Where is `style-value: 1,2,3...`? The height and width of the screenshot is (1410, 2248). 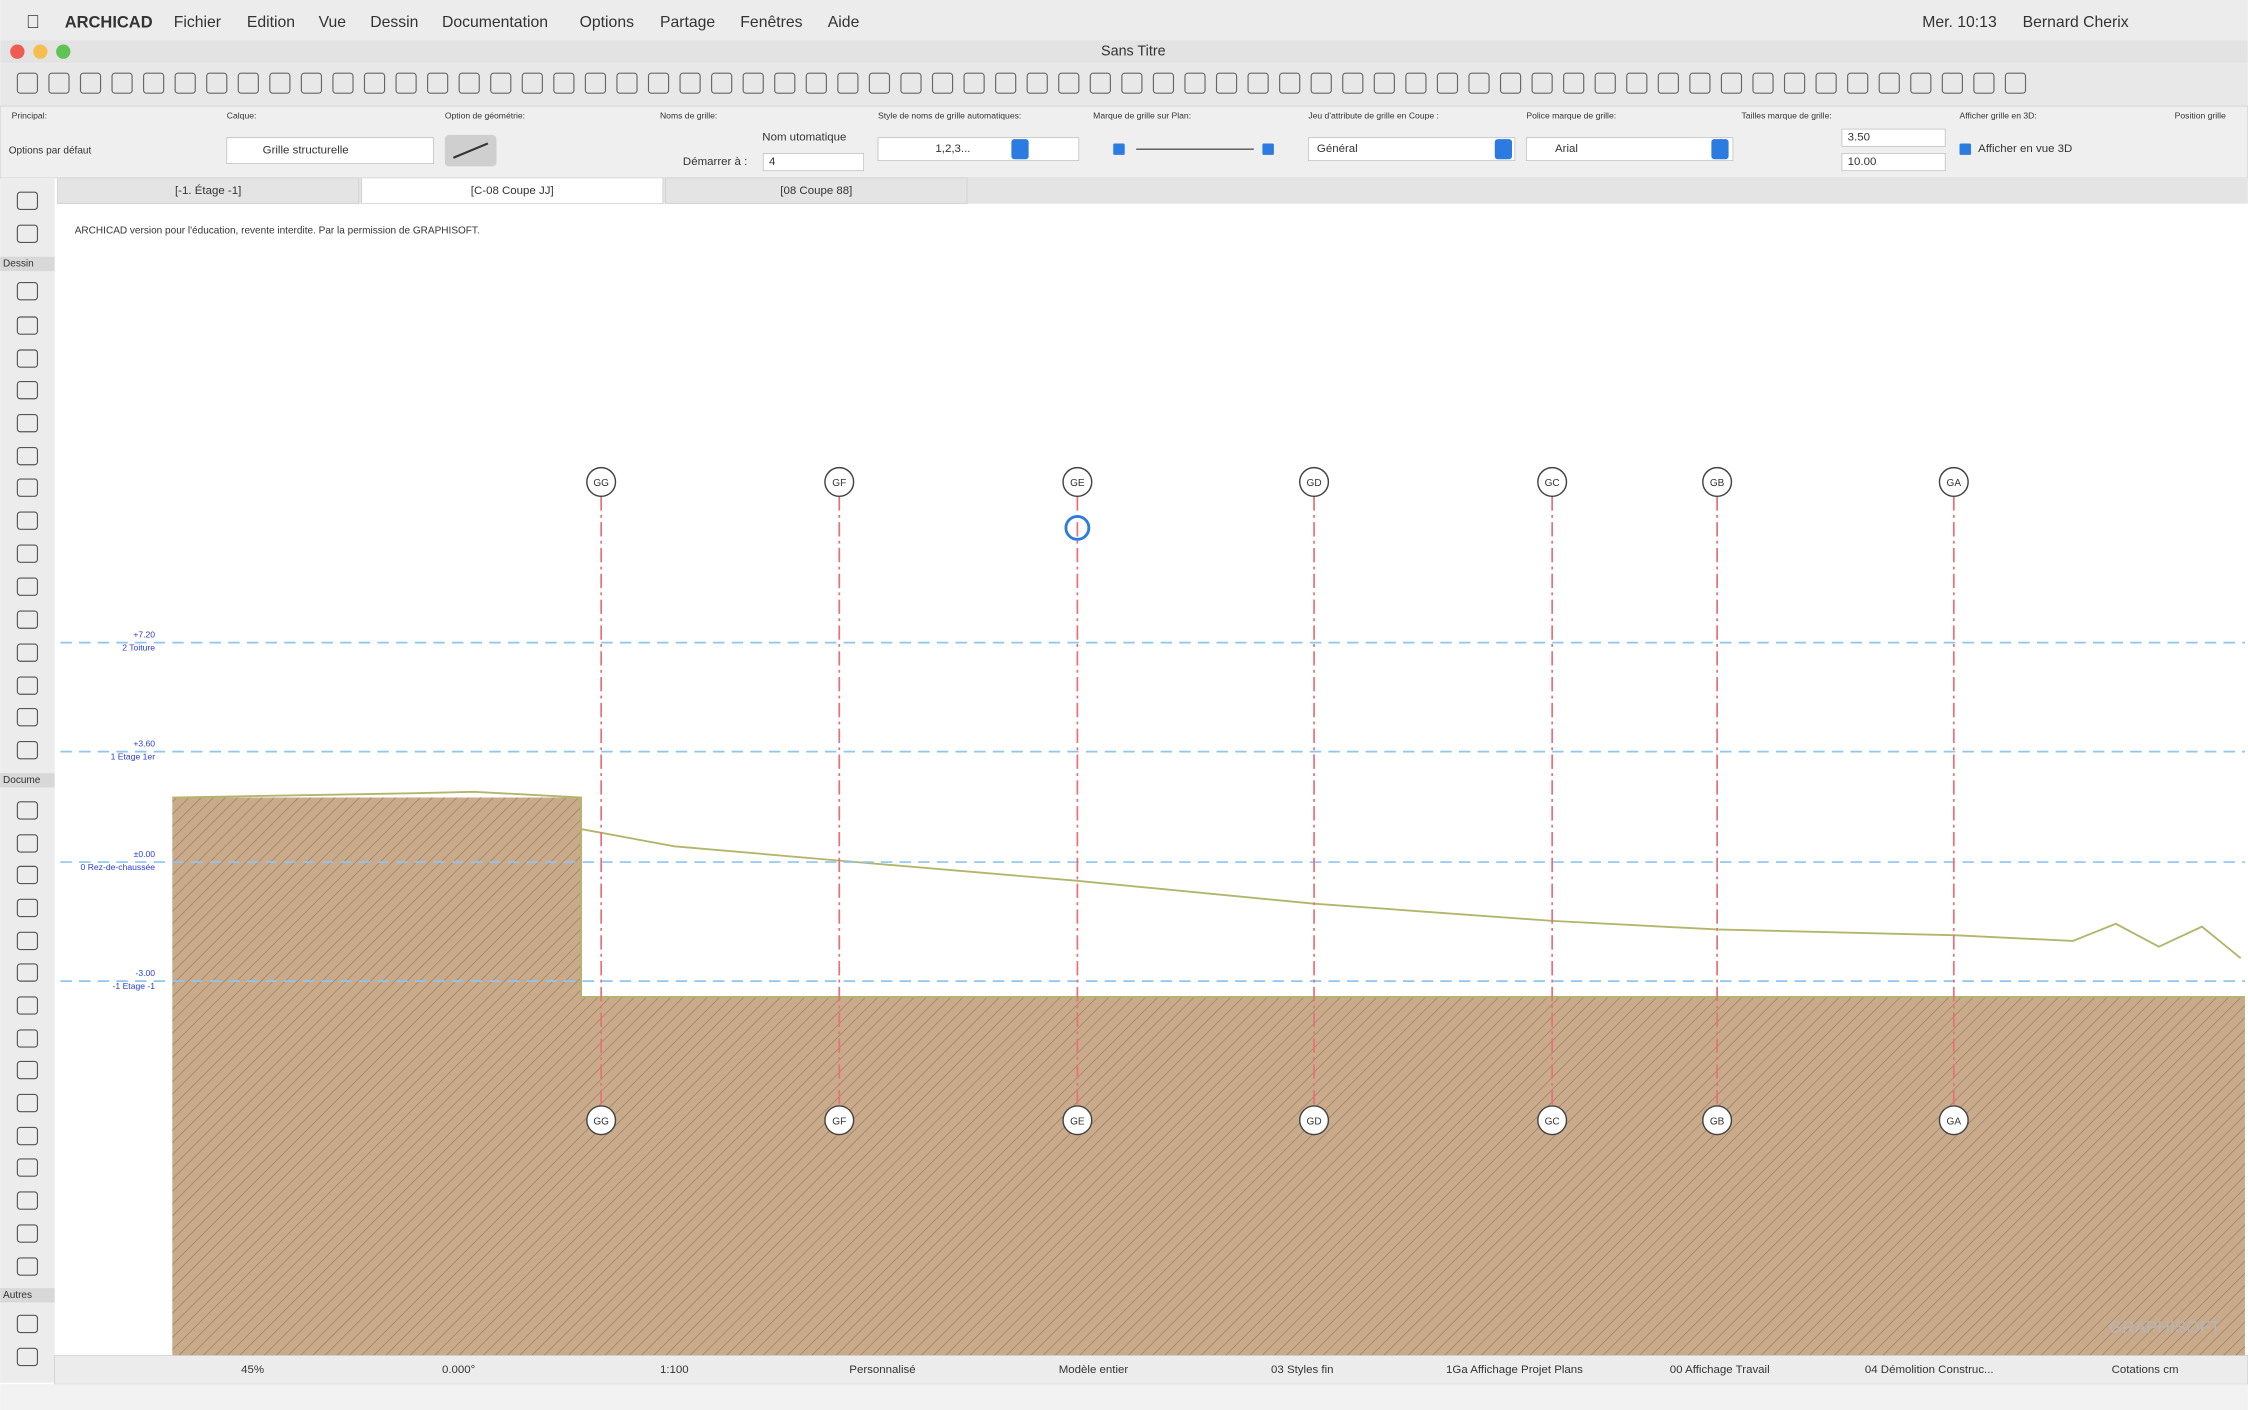
style-value: 1,2,3... is located at coordinates (952, 149).